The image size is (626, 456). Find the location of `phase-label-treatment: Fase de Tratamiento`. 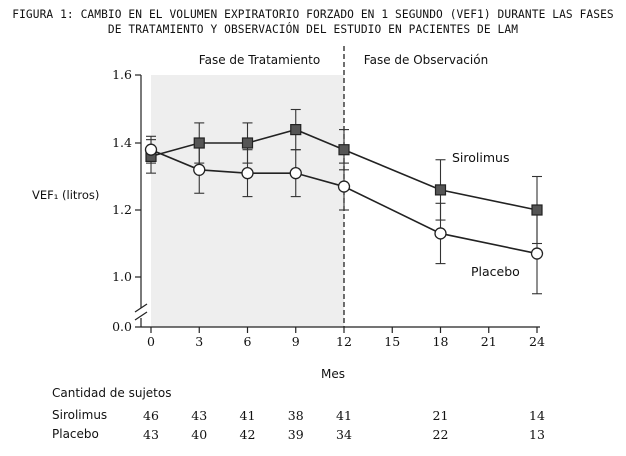

phase-label-treatment: Fase de Tratamiento is located at coordinates (259, 60).